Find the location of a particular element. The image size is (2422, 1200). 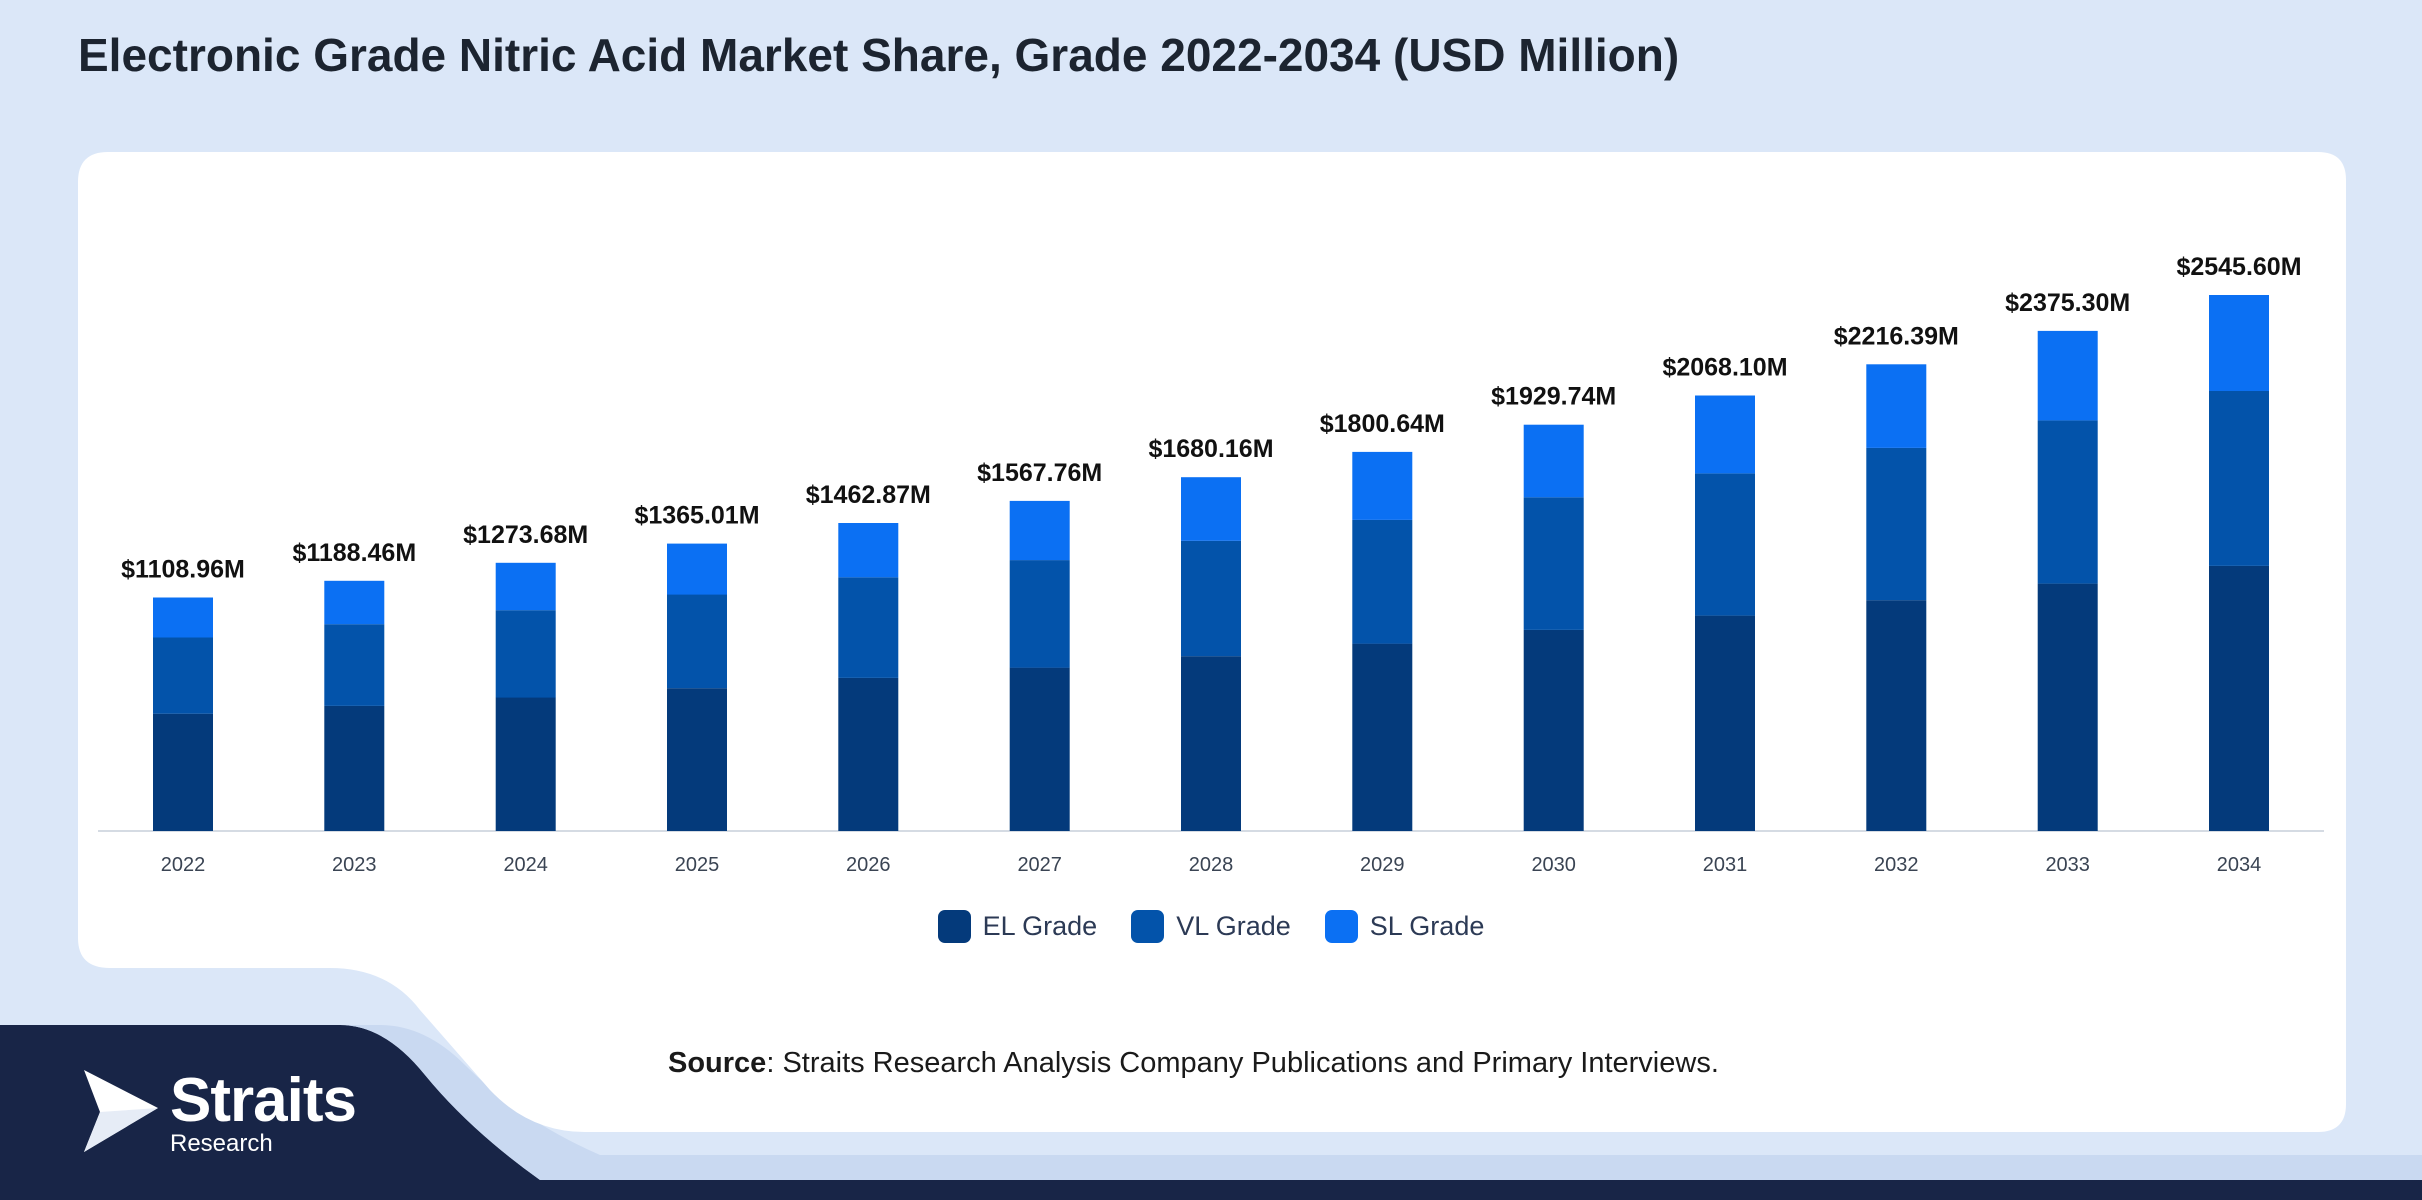

total-label-2030: $1929.74M is located at coordinates (1553, 397).